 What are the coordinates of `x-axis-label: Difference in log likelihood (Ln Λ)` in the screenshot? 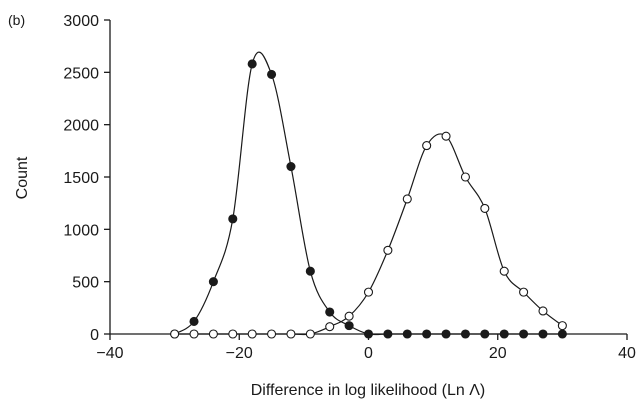 It's located at (368, 390).